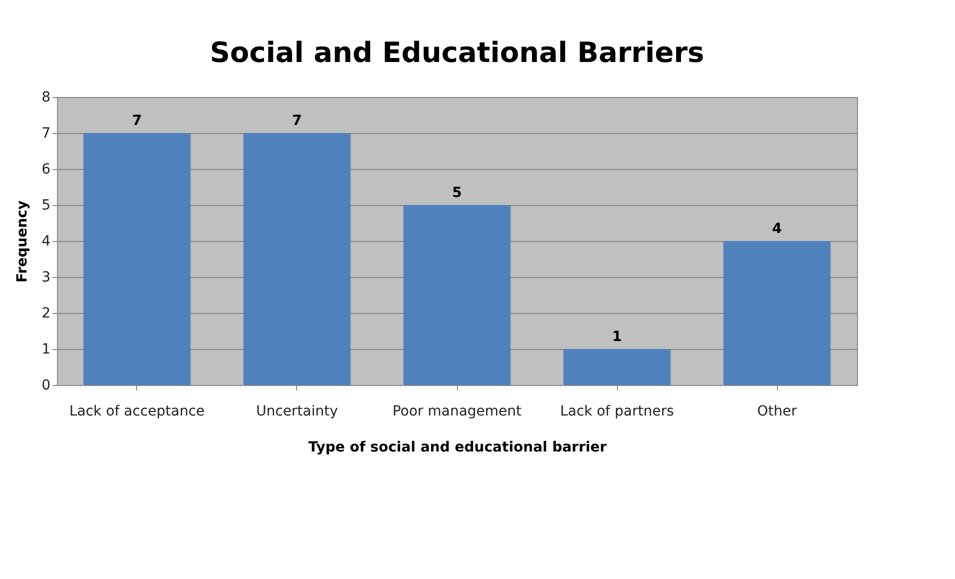 The image size is (955, 579). Describe the element at coordinates (457, 412) in the screenshot. I see `x-tick-label: Poor management` at that location.